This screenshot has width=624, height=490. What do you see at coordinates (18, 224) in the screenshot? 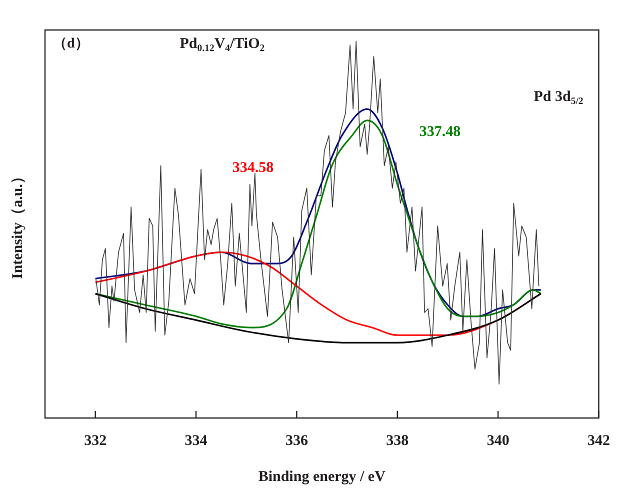
I see `y-axis-title: Intensity（a.u.）` at bounding box center [18, 224].